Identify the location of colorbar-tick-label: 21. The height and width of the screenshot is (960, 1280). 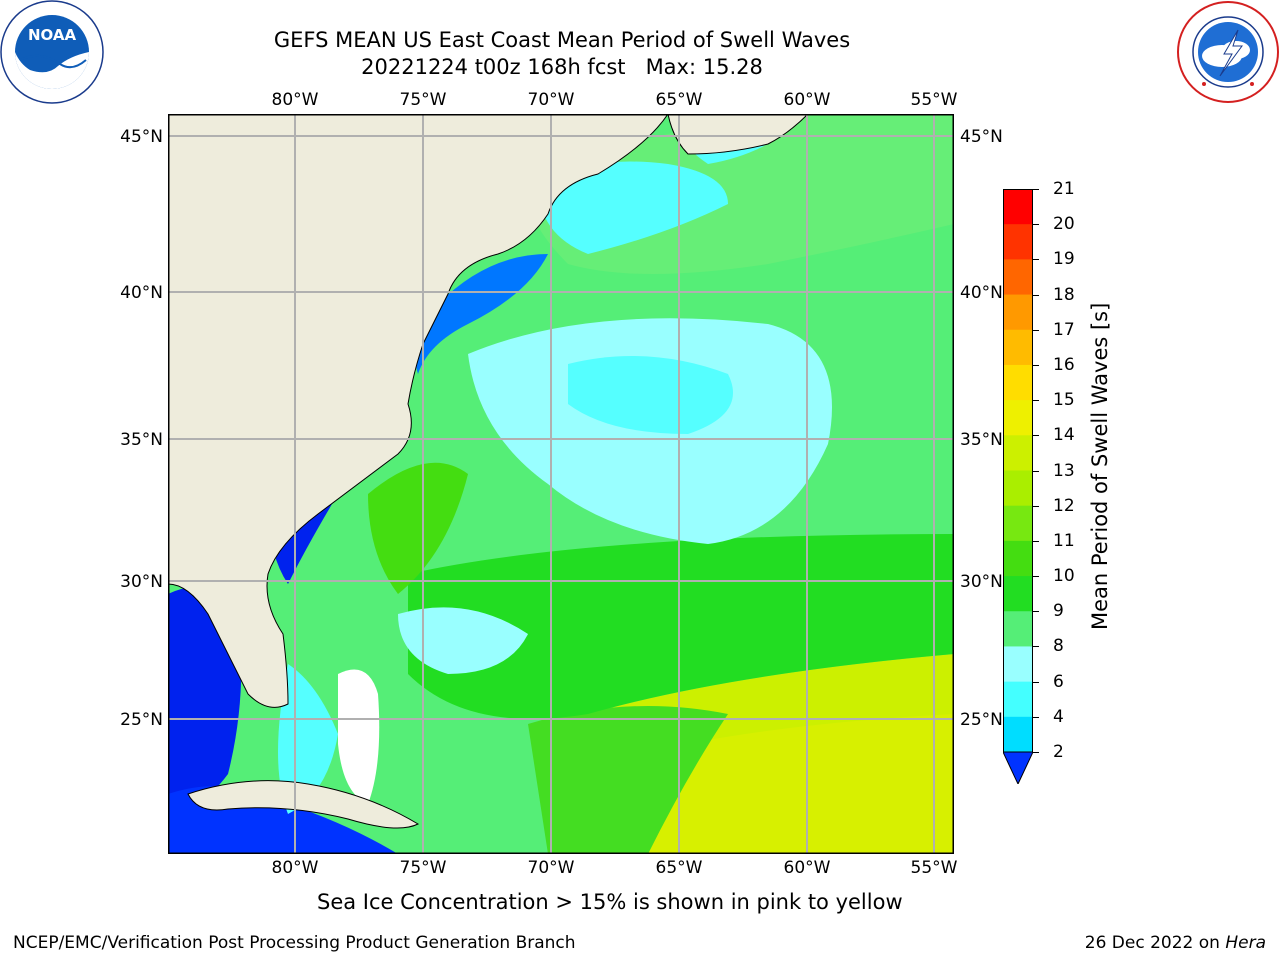
(1064, 189).